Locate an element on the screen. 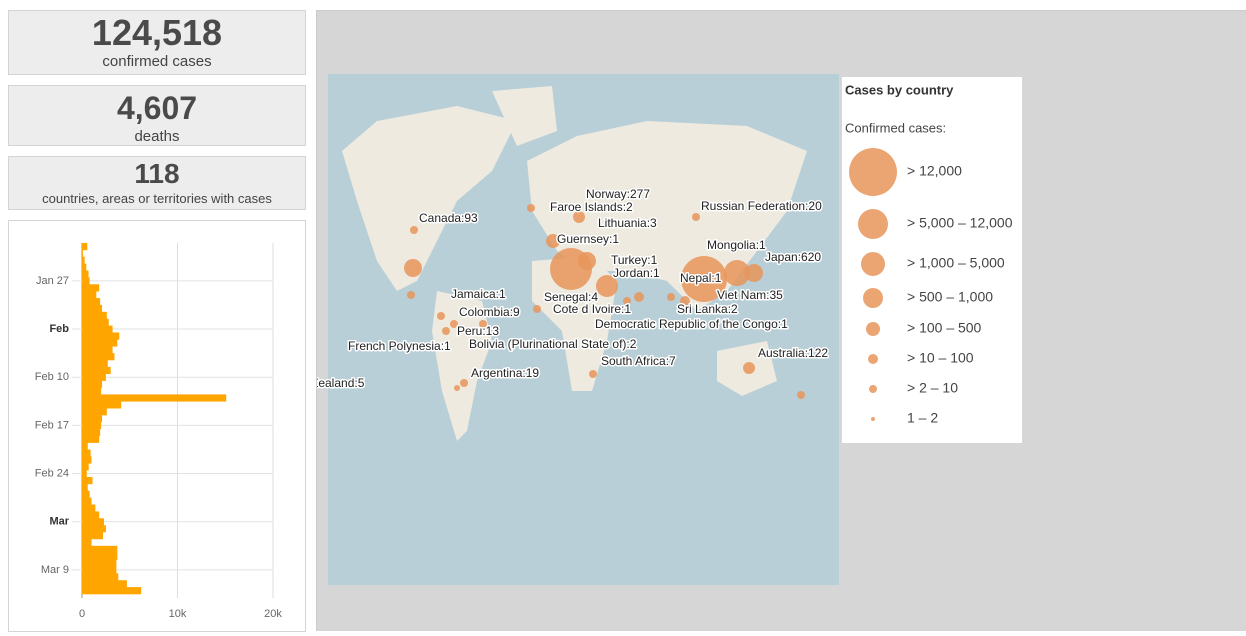 The width and height of the screenshot is (1246, 636). map-label: Senegal:4 is located at coordinates (571, 297).